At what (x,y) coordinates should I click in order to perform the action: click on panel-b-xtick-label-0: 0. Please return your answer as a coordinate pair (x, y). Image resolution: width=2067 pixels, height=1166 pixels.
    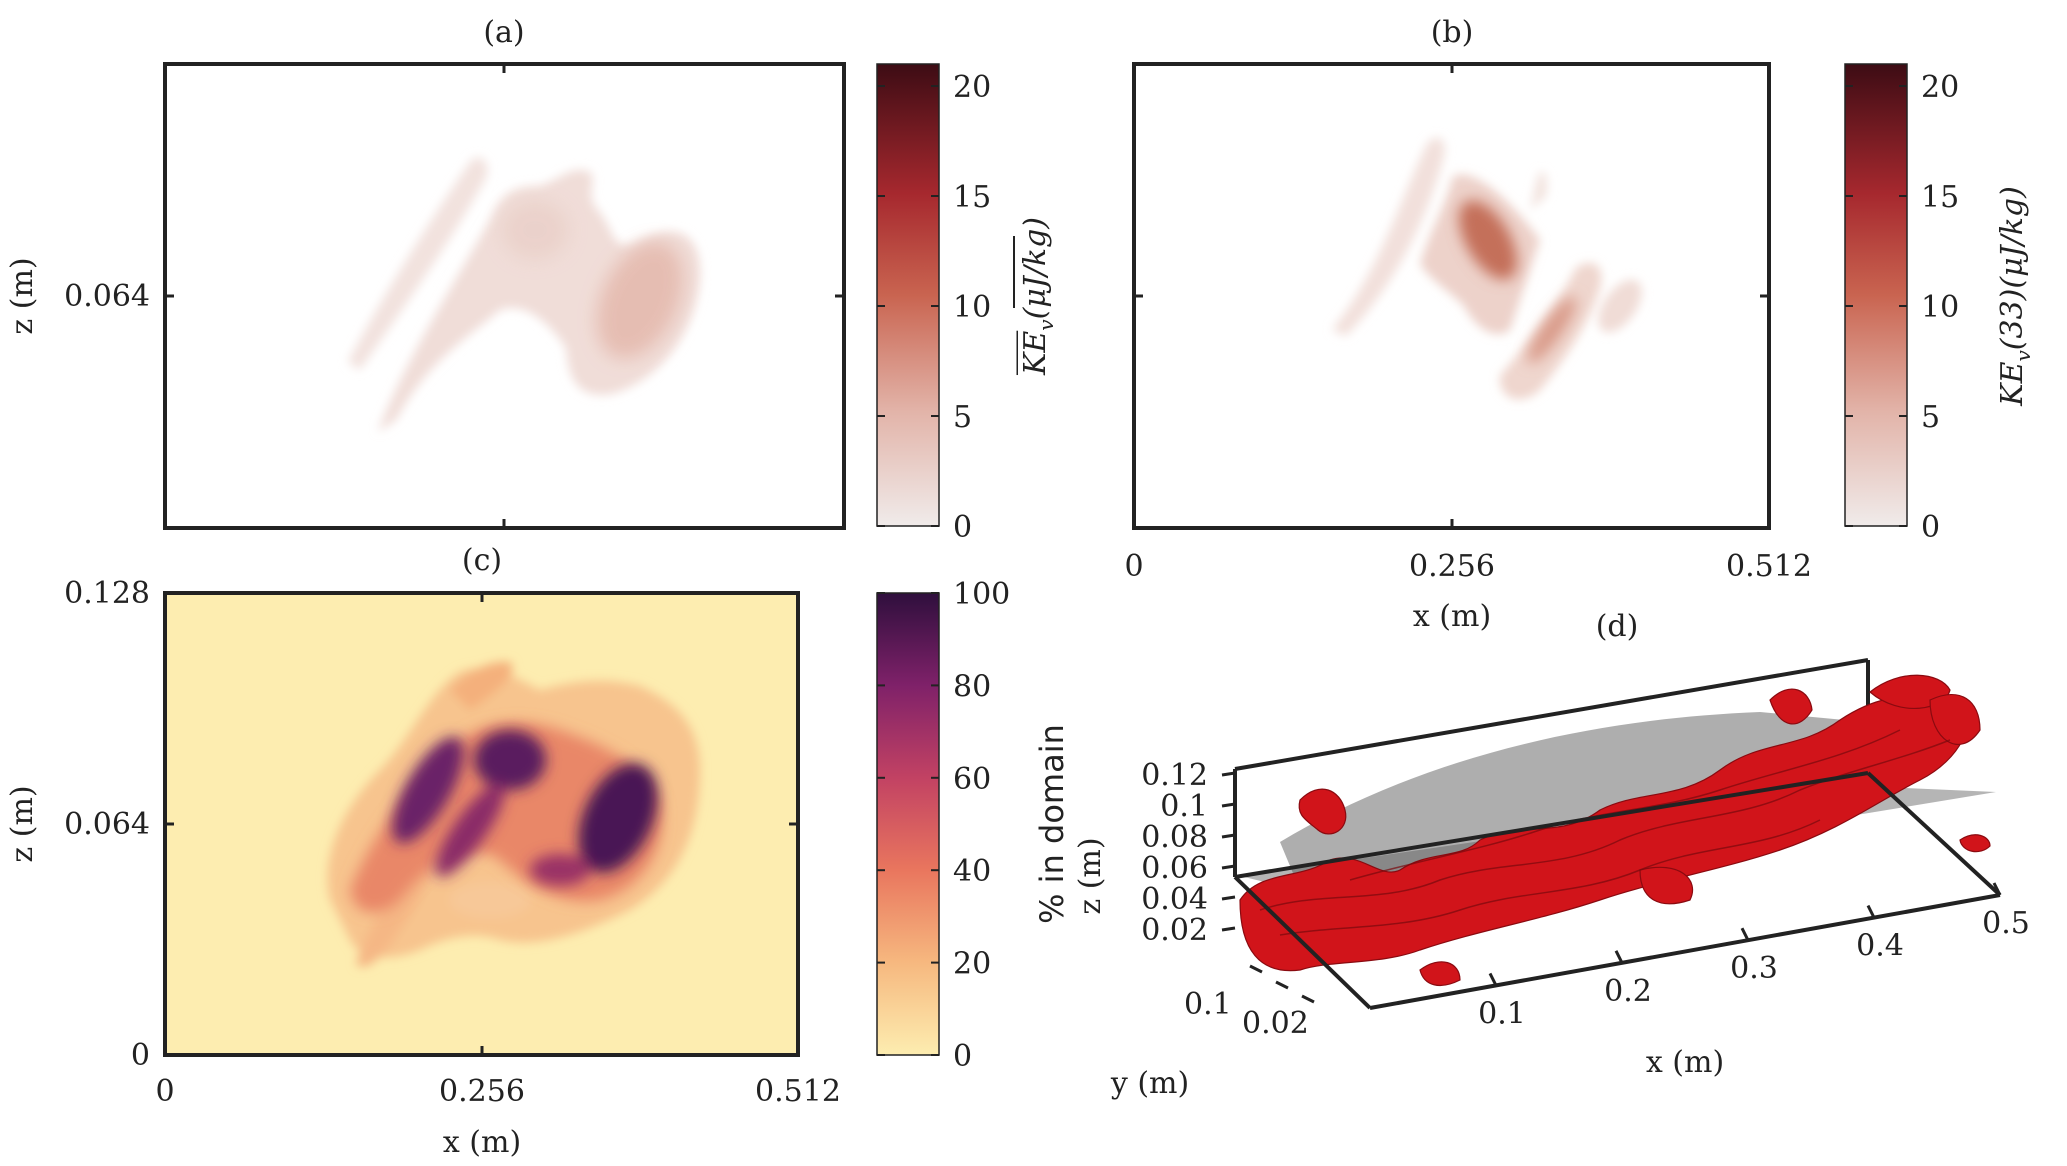
    Looking at the image, I should click on (1133, 566).